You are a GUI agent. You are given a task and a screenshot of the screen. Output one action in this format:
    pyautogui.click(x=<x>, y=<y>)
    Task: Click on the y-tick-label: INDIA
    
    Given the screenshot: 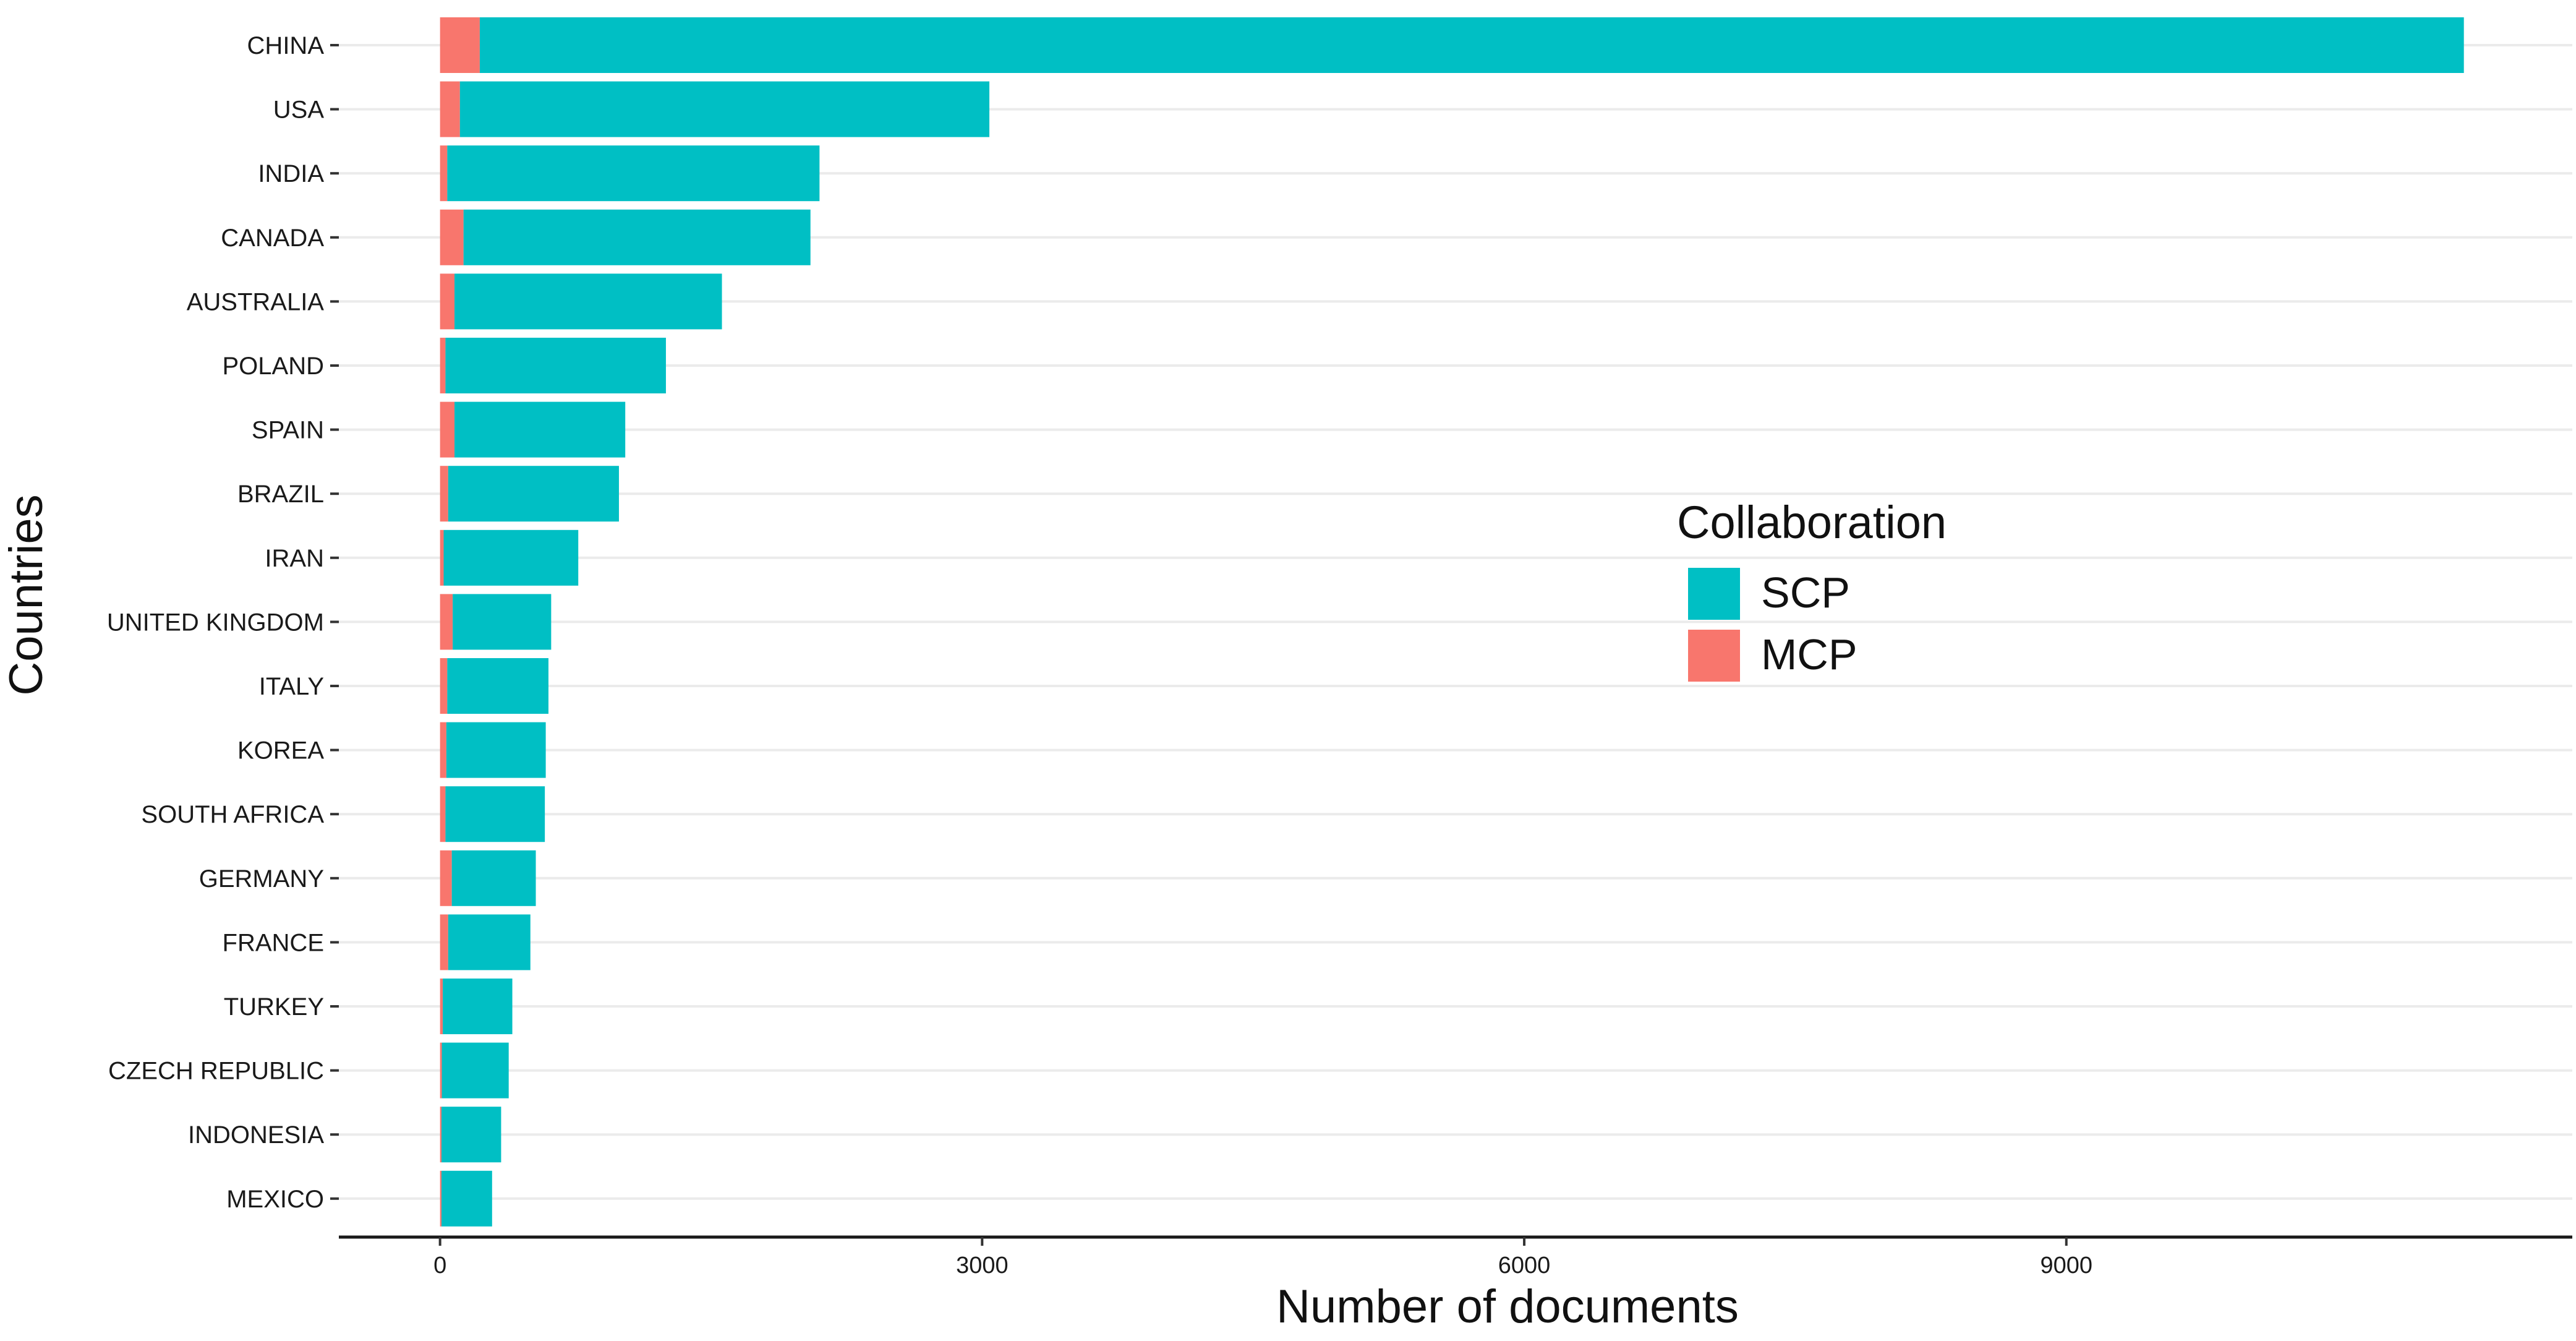 What is the action you would take?
    pyautogui.click(x=291, y=173)
    